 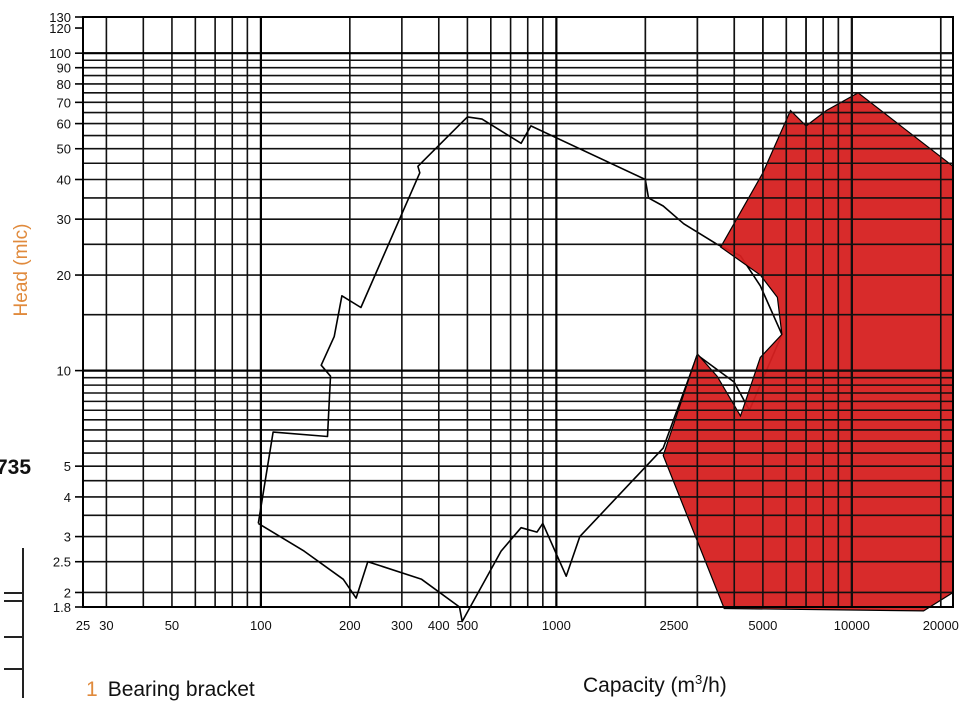 I want to click on side-fragment-label: 735, so click(x=16, y=467).